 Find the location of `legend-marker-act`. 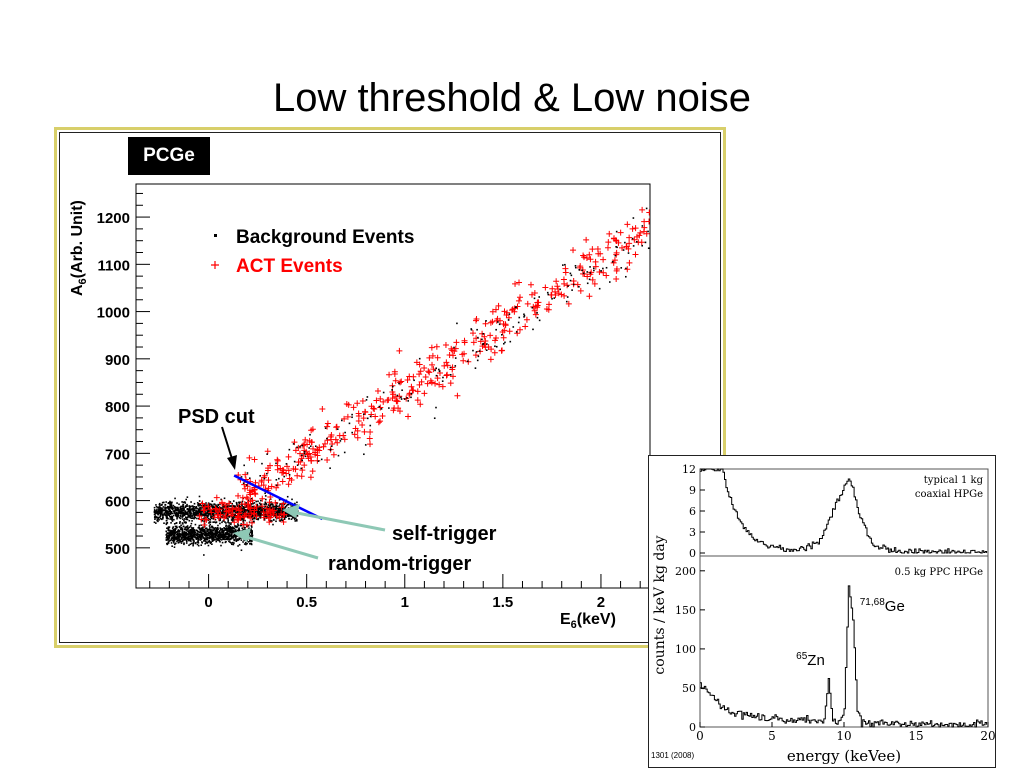

legend-marker-act is located at coordinates (215, 265).